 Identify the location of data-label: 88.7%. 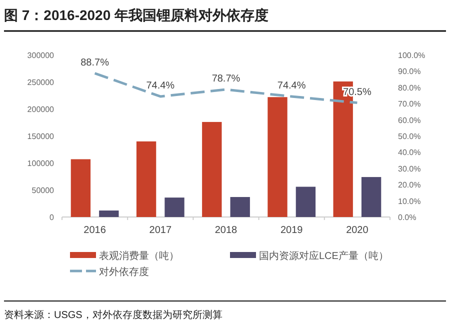
(95, 62).